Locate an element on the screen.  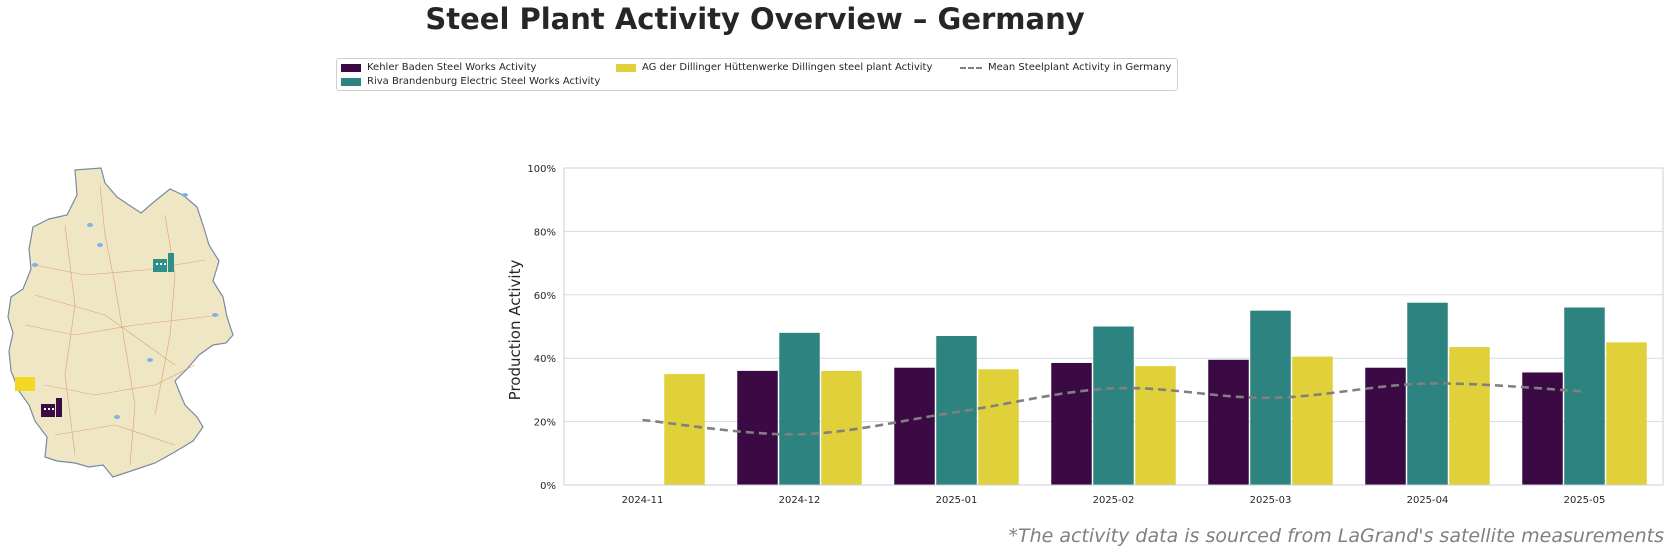
x-tick-label: 2025-02 is located at coordinates (1114, 500).